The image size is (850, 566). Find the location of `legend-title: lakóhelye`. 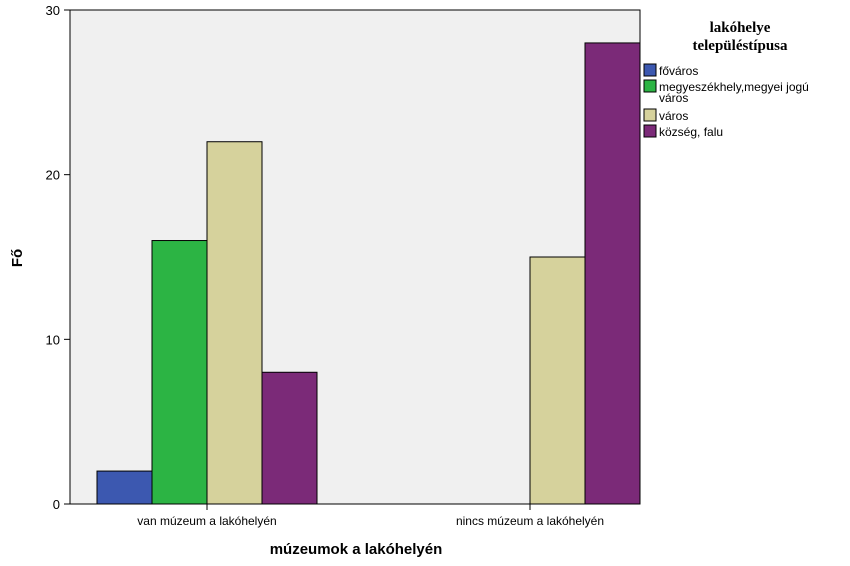

legend-title: lakóhelye is located at coordinates (740, 28).